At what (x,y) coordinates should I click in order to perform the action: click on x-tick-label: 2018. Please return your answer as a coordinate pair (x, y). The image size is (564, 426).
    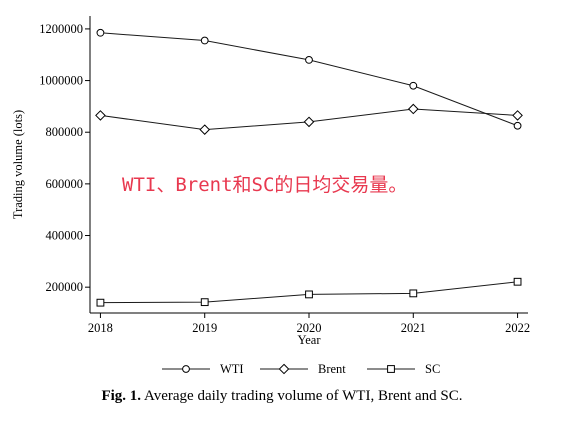
    Looking at the image, I should click on (100, 328).